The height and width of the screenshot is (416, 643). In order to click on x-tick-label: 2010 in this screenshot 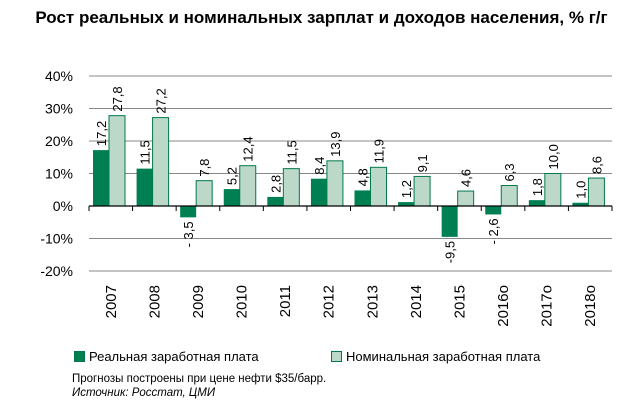, I will do `click(242, 301)`.